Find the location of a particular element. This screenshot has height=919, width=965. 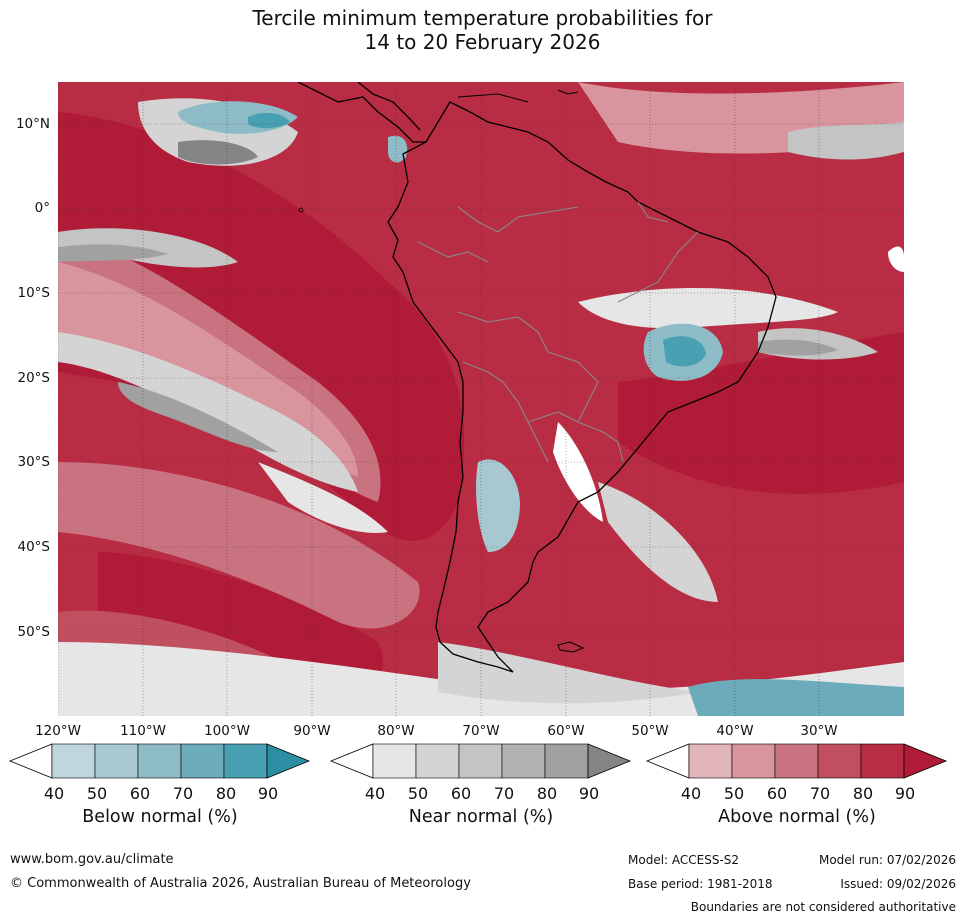

lat-label: 10°N is located at coordinates (32, 124).